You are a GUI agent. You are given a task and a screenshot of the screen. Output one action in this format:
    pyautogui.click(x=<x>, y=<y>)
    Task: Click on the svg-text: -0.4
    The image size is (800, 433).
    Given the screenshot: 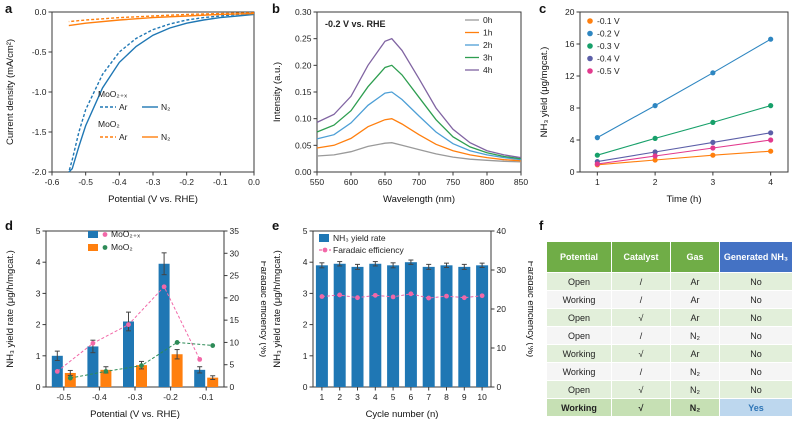 What is the action you would take?
    pyautogui.click(x=119, y=182)
    